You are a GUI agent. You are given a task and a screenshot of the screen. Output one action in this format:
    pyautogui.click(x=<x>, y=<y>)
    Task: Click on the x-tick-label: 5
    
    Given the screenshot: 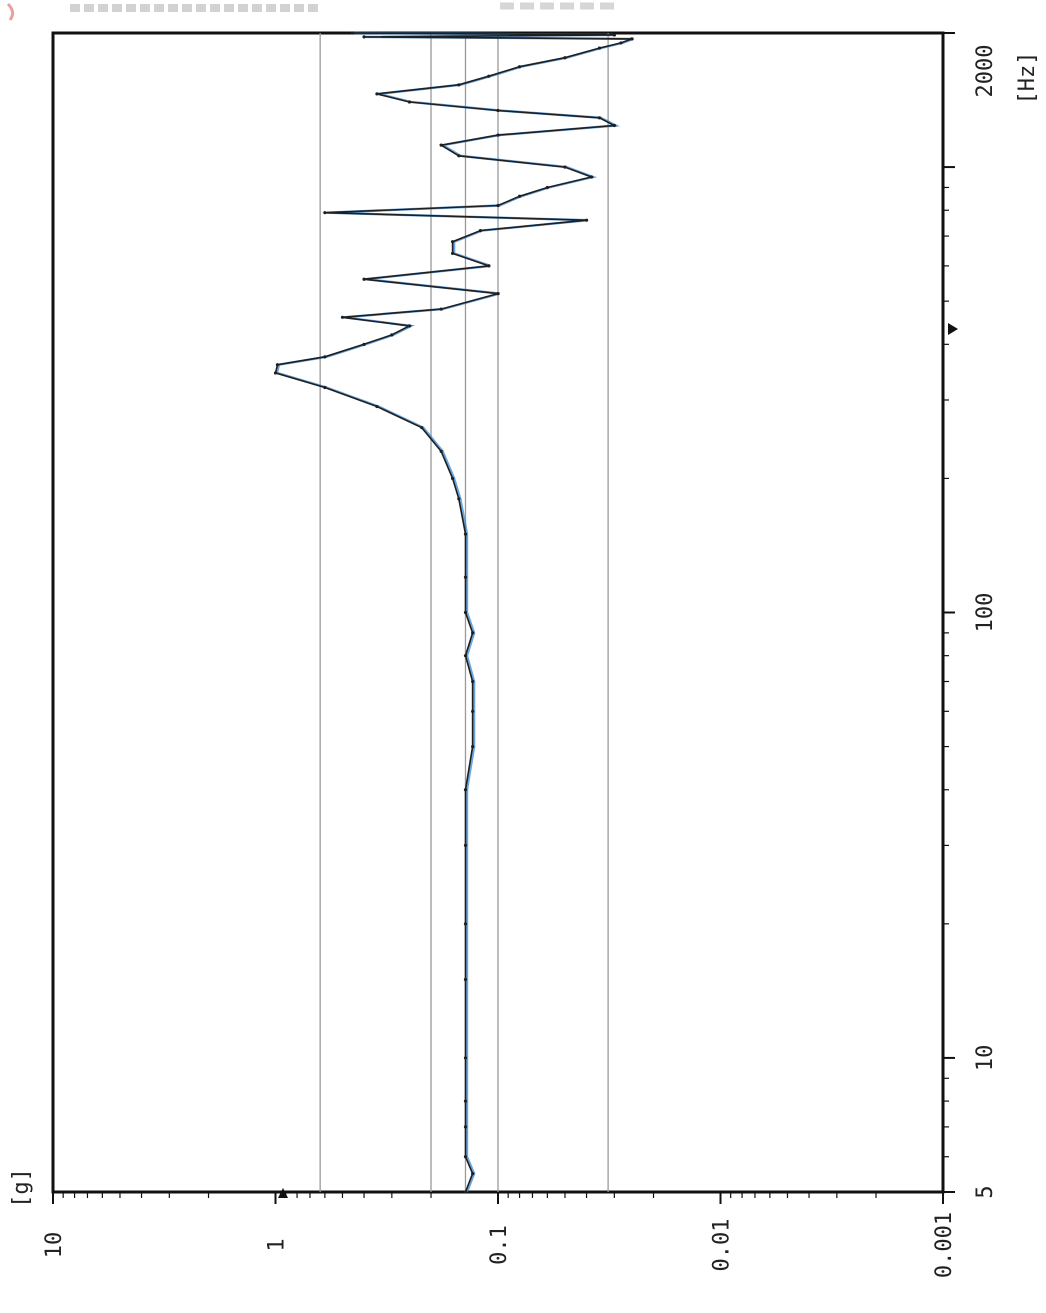 What is the action you would take?
    pyautogui.click(x=985, y=1191)
    